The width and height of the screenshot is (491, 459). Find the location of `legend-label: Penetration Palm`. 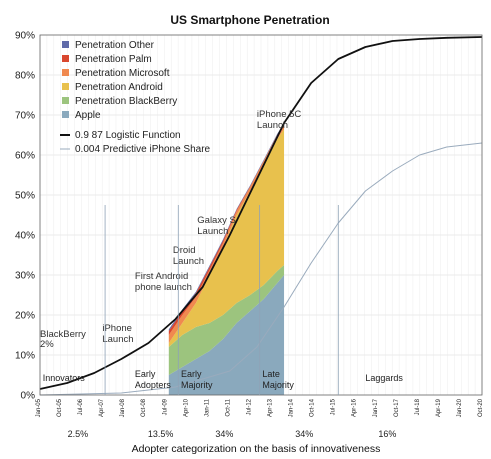

legend-label: Penetration Palm is located at coordinates (113, 59).